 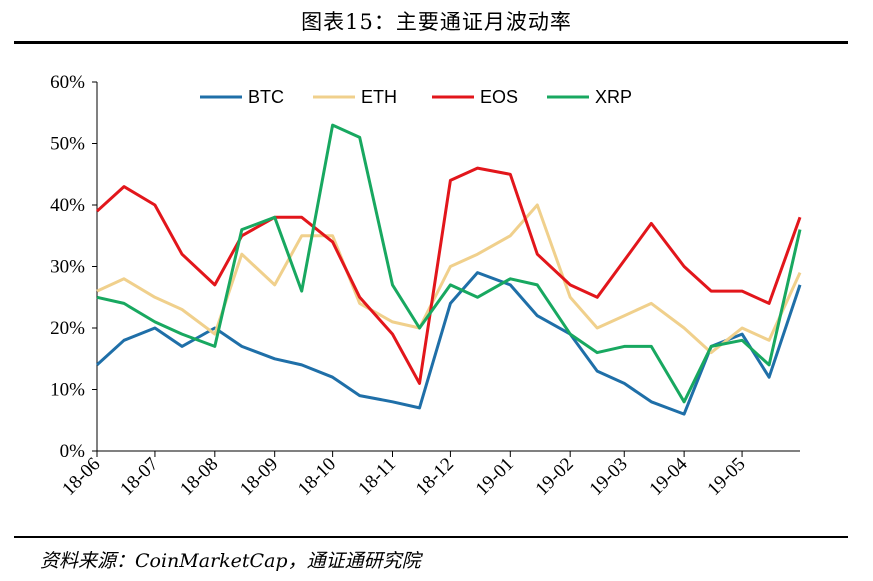 I want to click on x-tick-label: 19-02, so click(x=555, y=477).